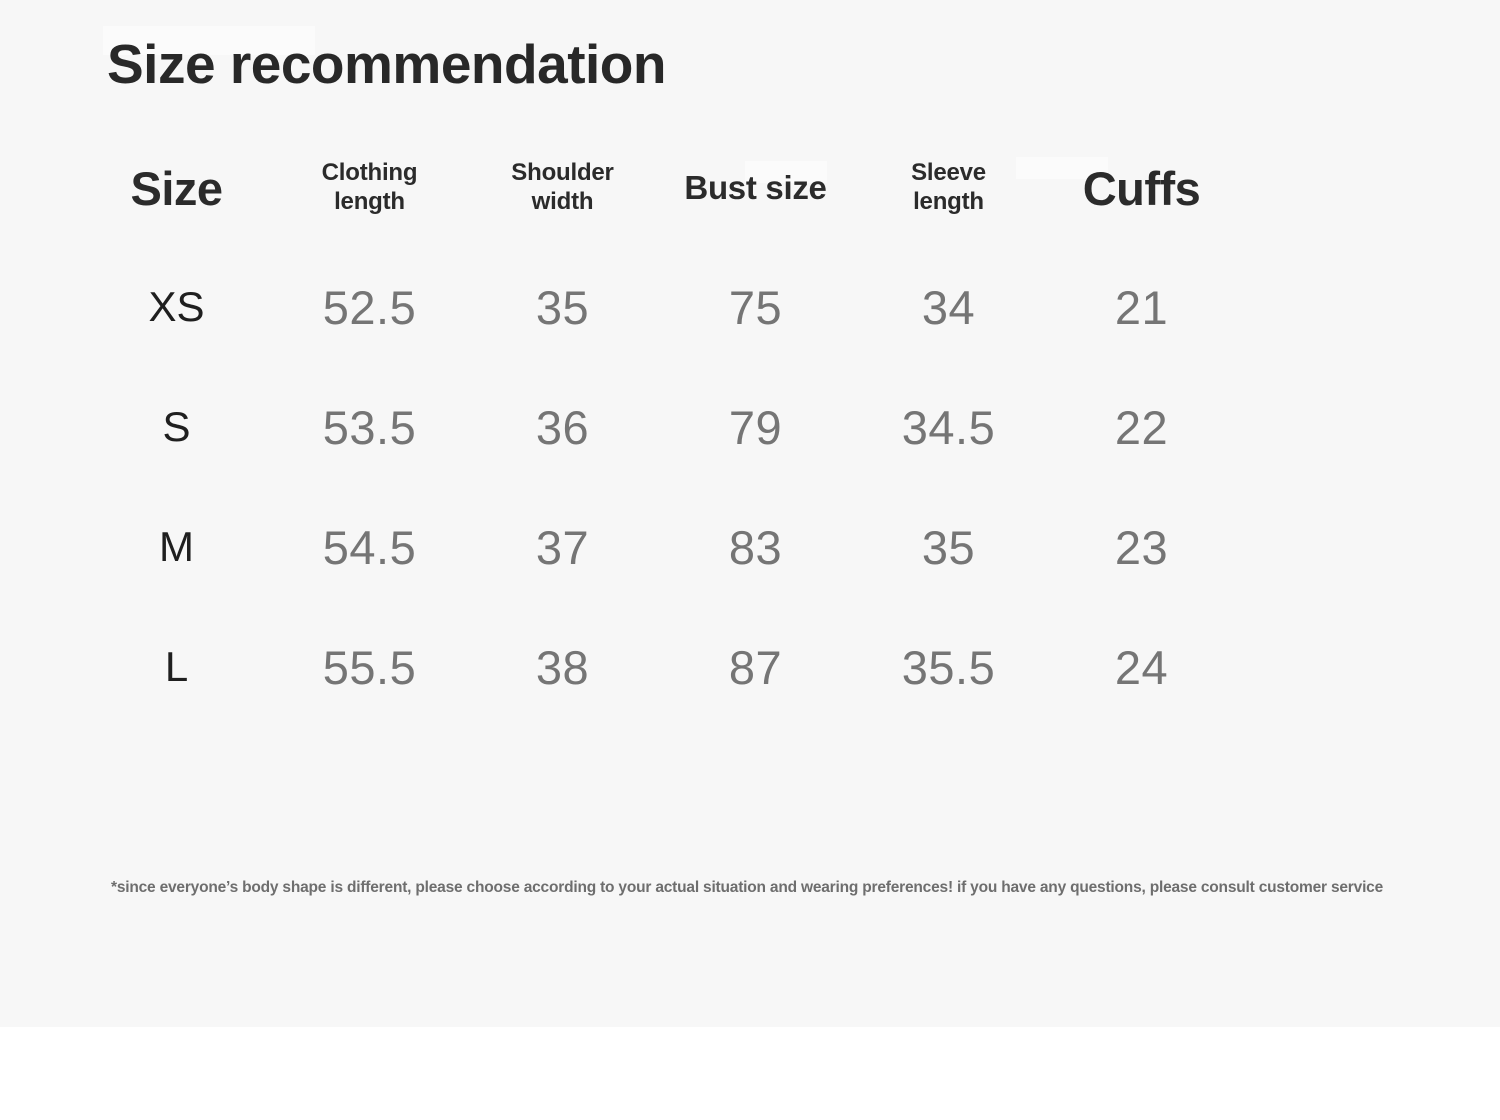 The image size is (1500, 1120). I want to click on bottom-white-strip, so click(750, 1073).